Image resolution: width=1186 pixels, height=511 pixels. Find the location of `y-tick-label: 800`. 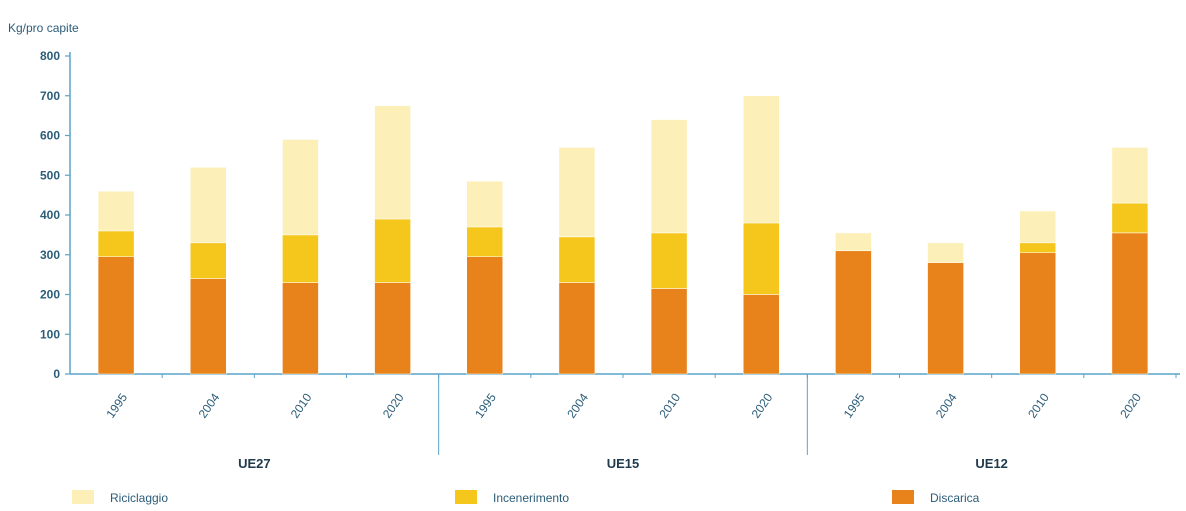

y-tick-label: 800 is located at coordinates (50, 56).